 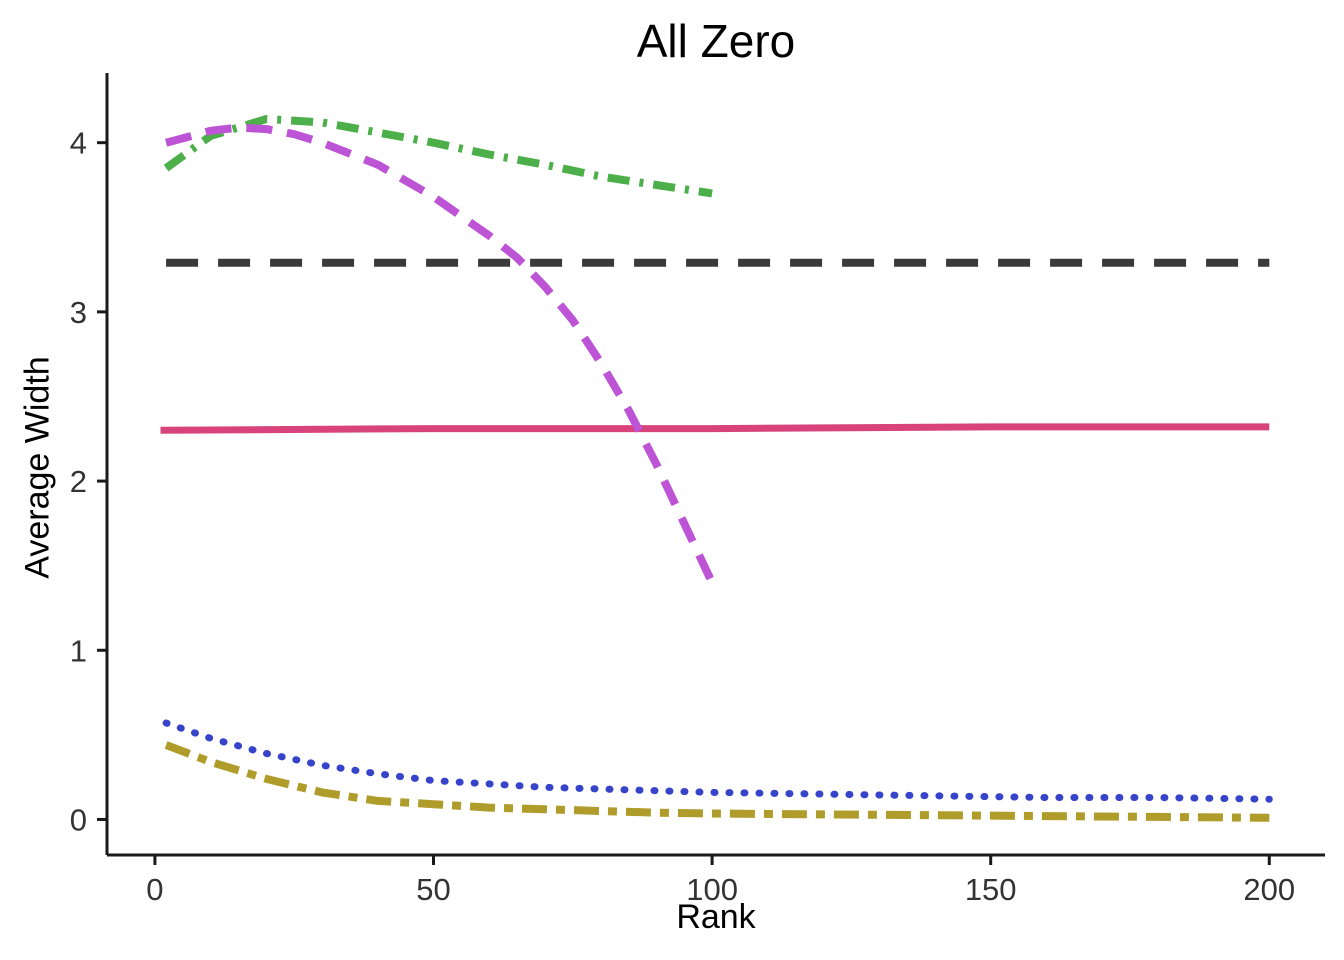 I want to click on series-blue-dotted, so click(x=717, y=761).